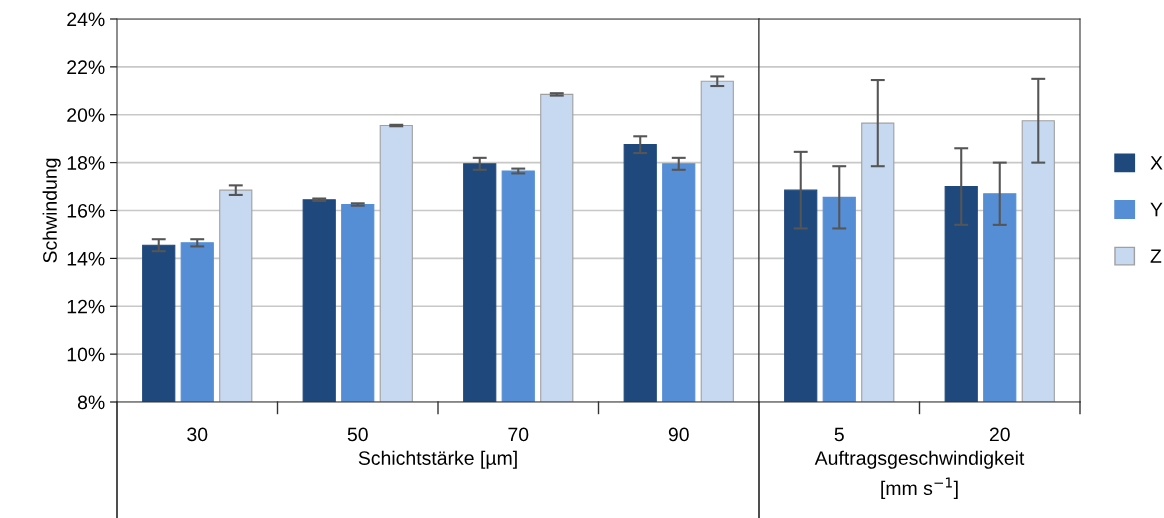 This screenshot has height=518, width=1164. I want to click on y-tick-label: 8%, so click(91, 402).